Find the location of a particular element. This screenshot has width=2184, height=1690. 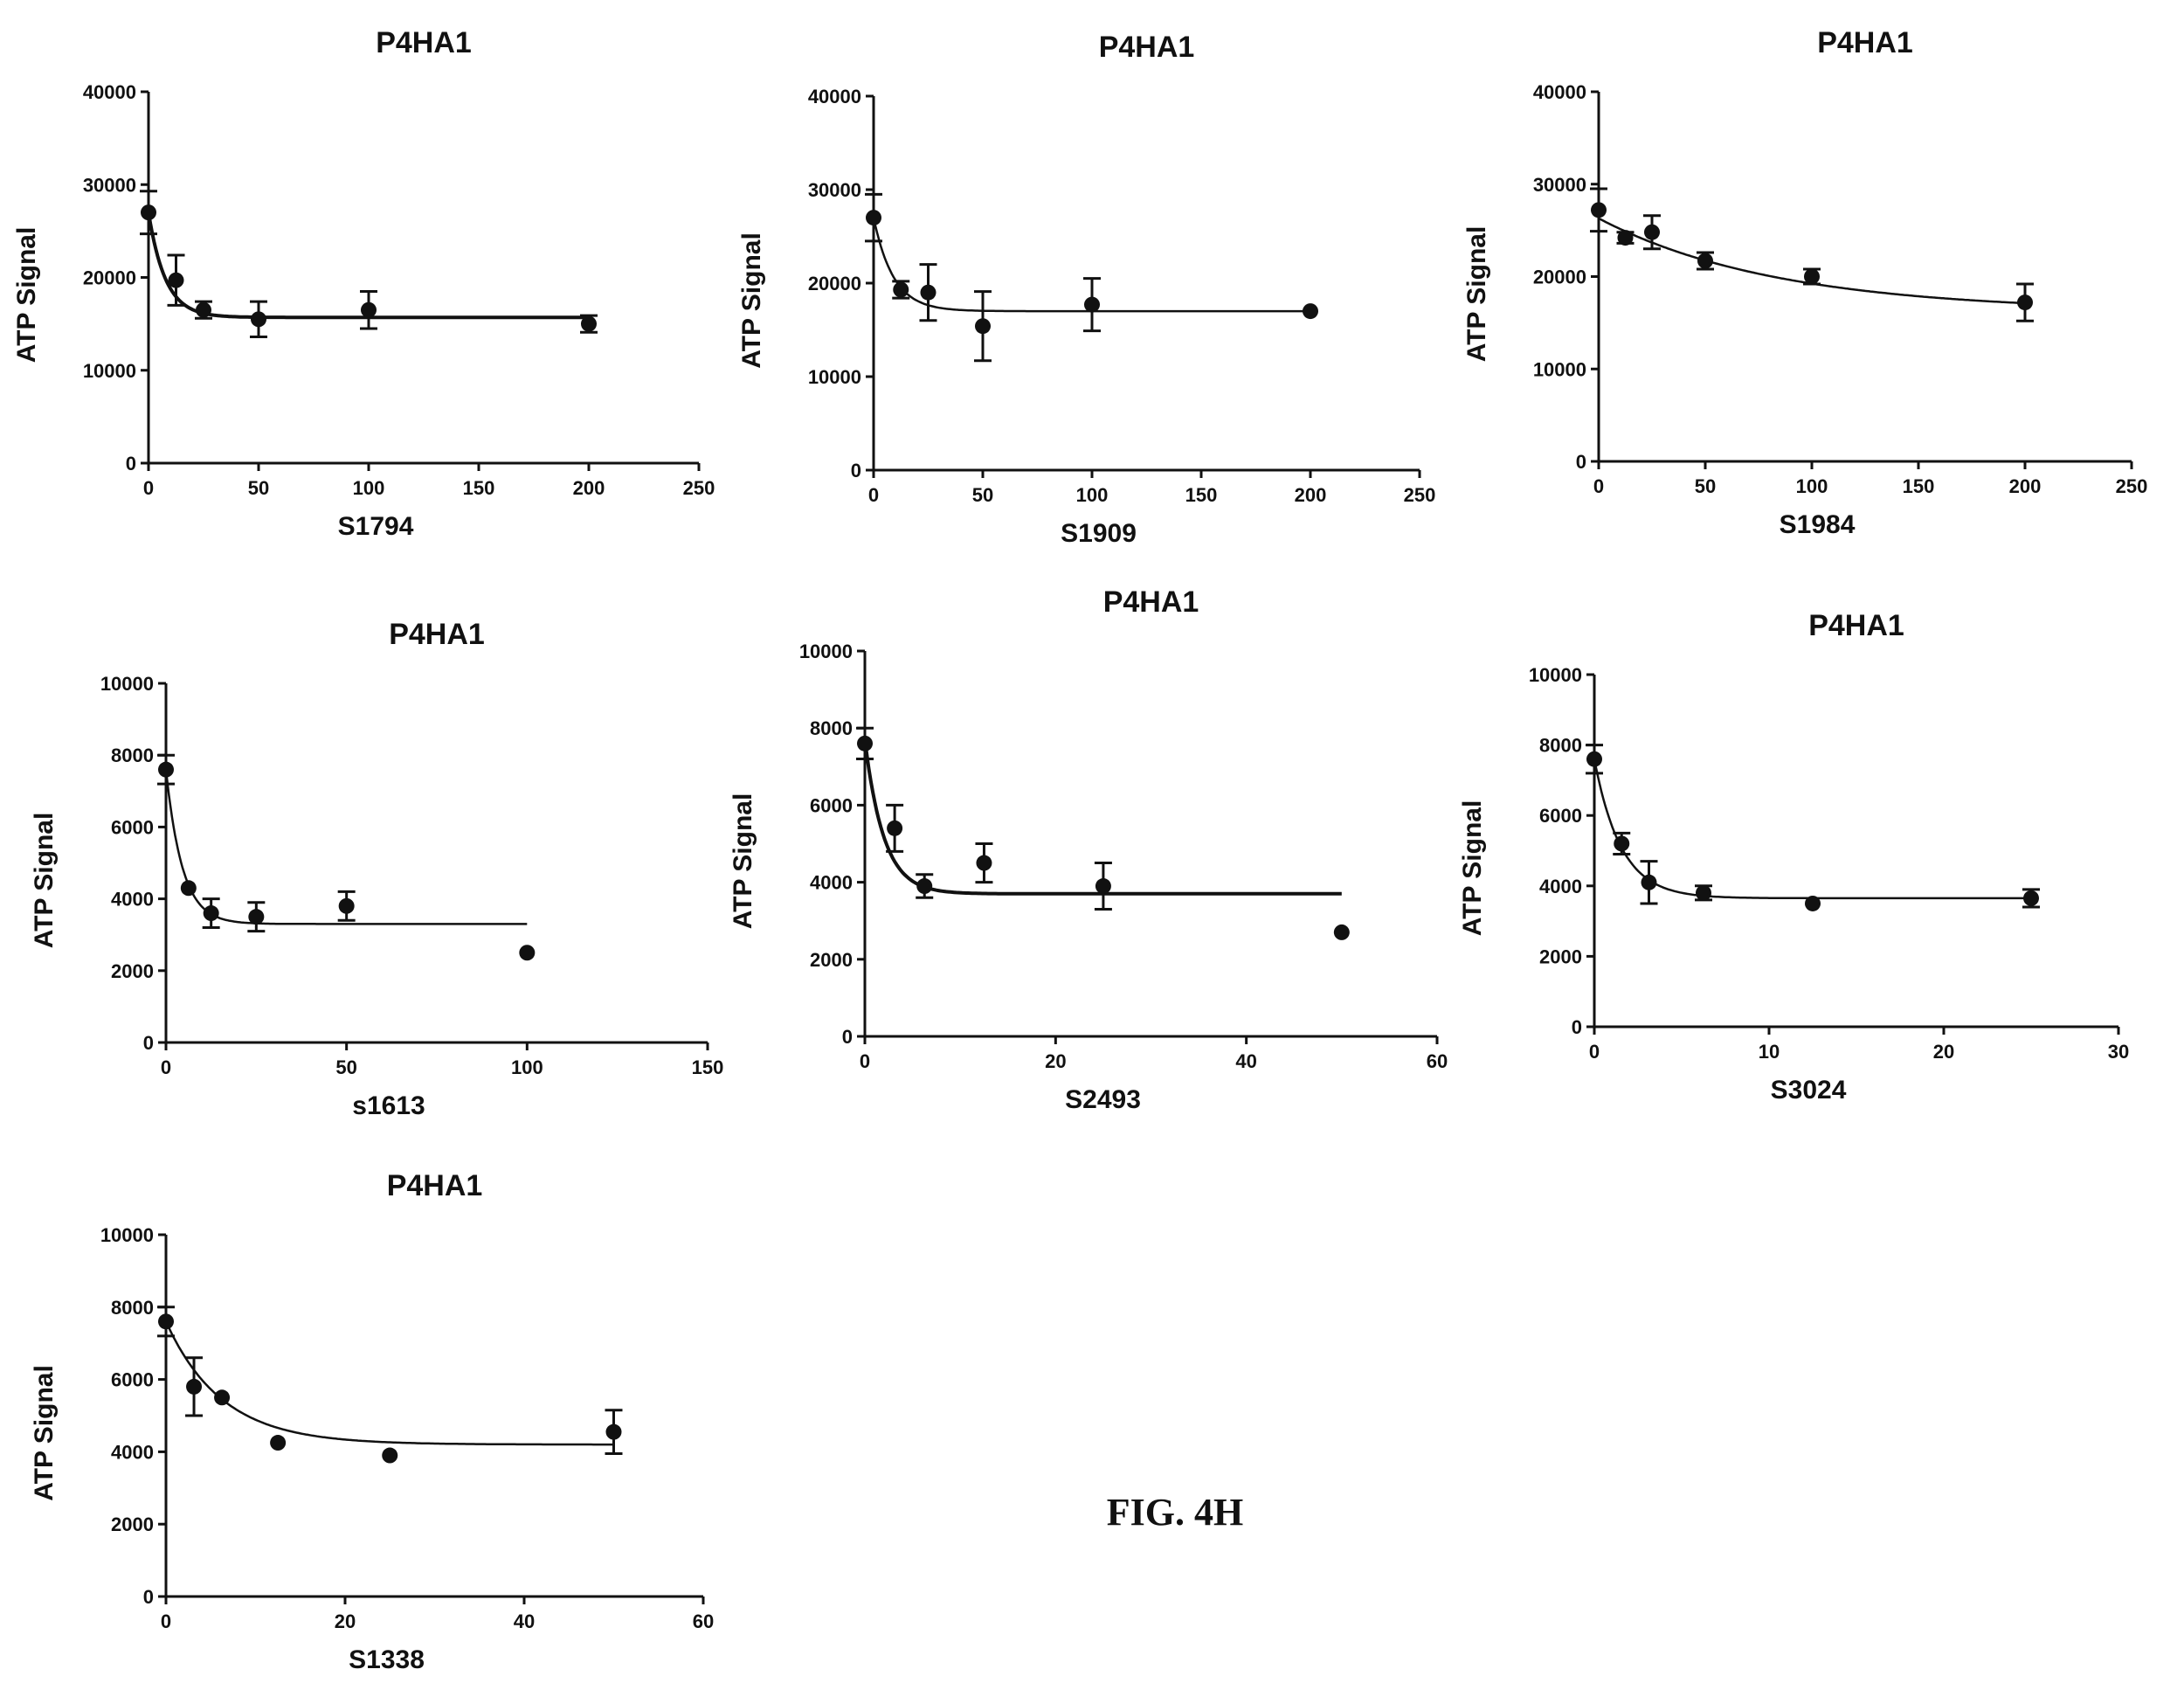

x-tick-label: 30 is located at coordinates (2118, 1052).